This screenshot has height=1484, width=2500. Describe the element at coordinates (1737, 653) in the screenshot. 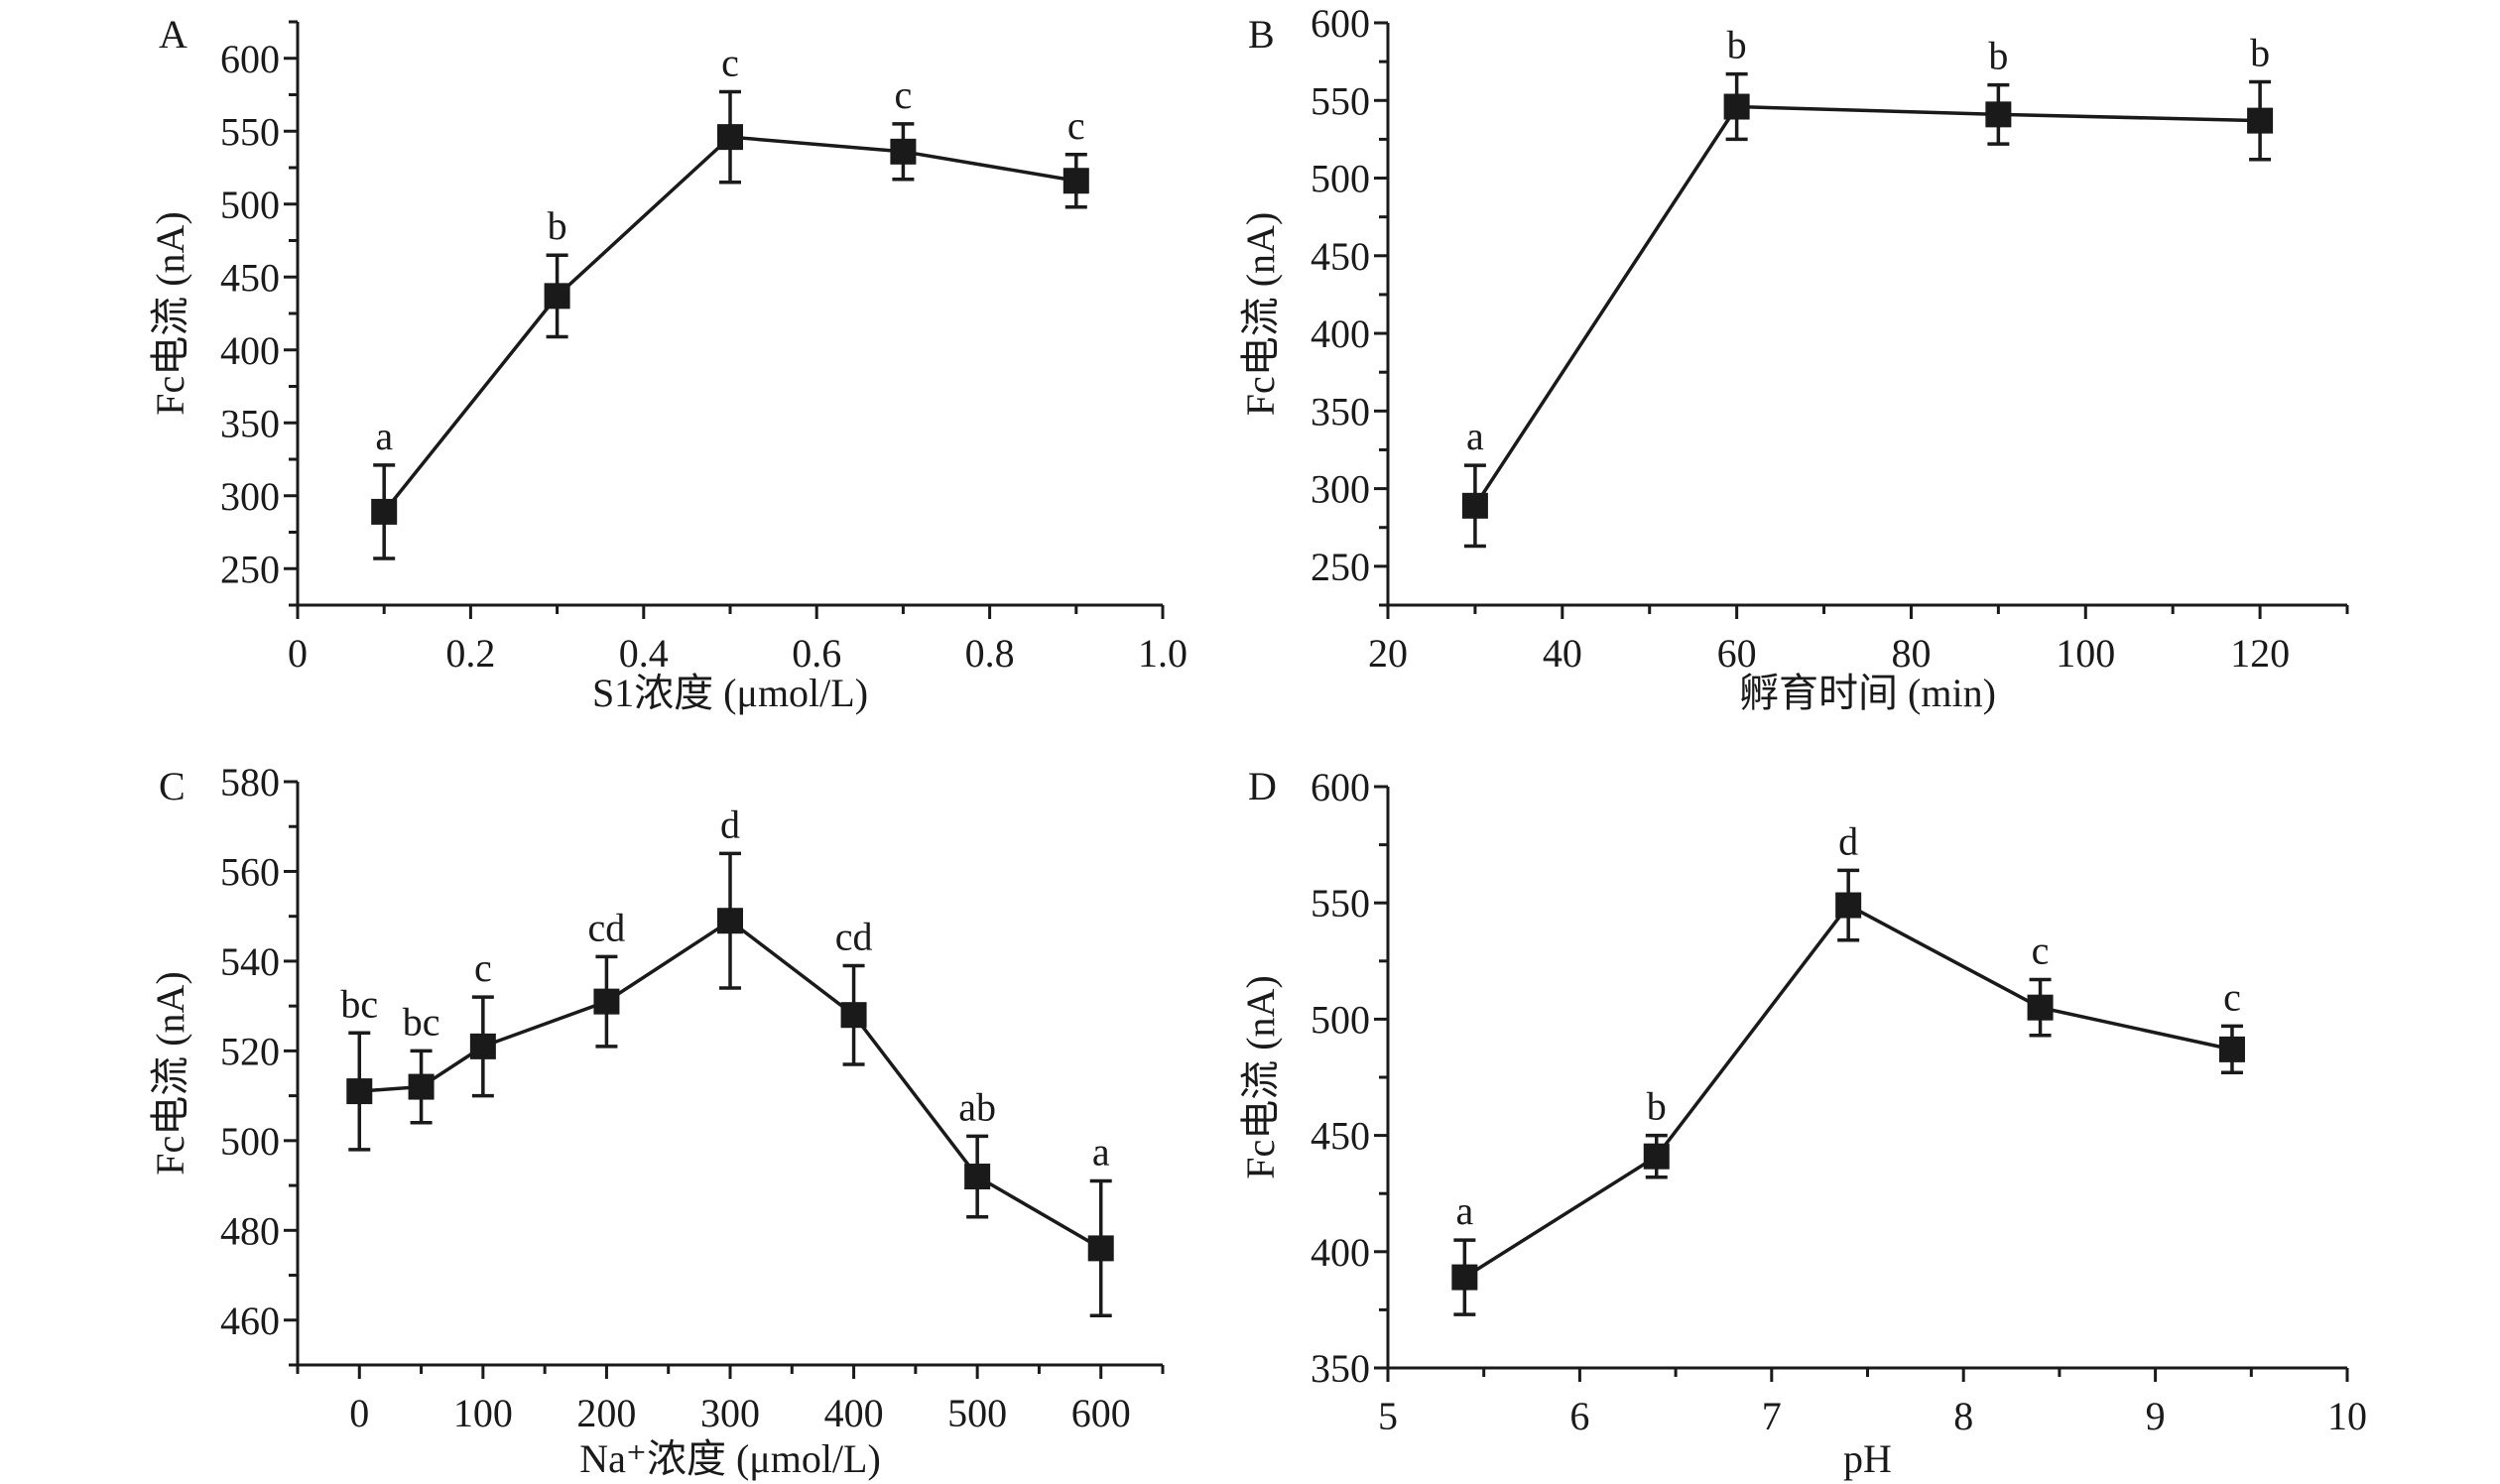

I see `x-tick-label: 60` at that location.